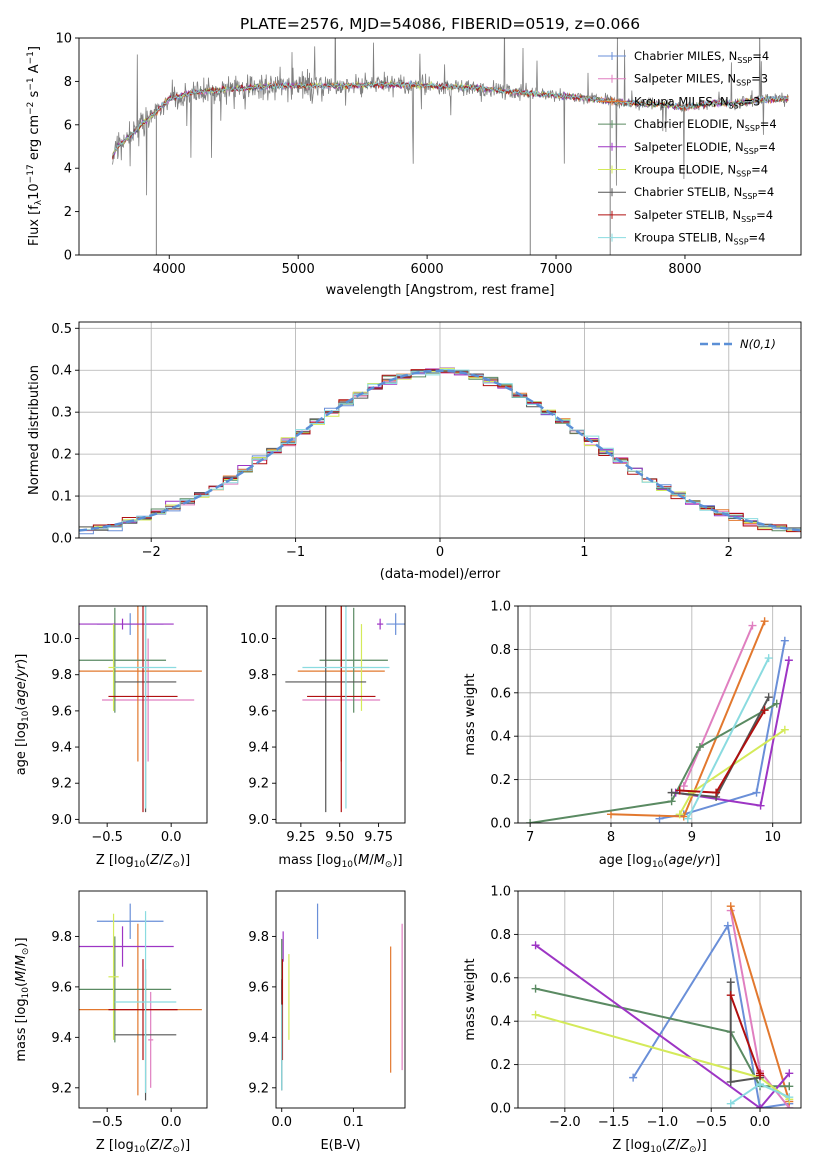 The image size is (819, 1170). I want to click on x-axis-label: (data-model)/error, so click(440, 574).